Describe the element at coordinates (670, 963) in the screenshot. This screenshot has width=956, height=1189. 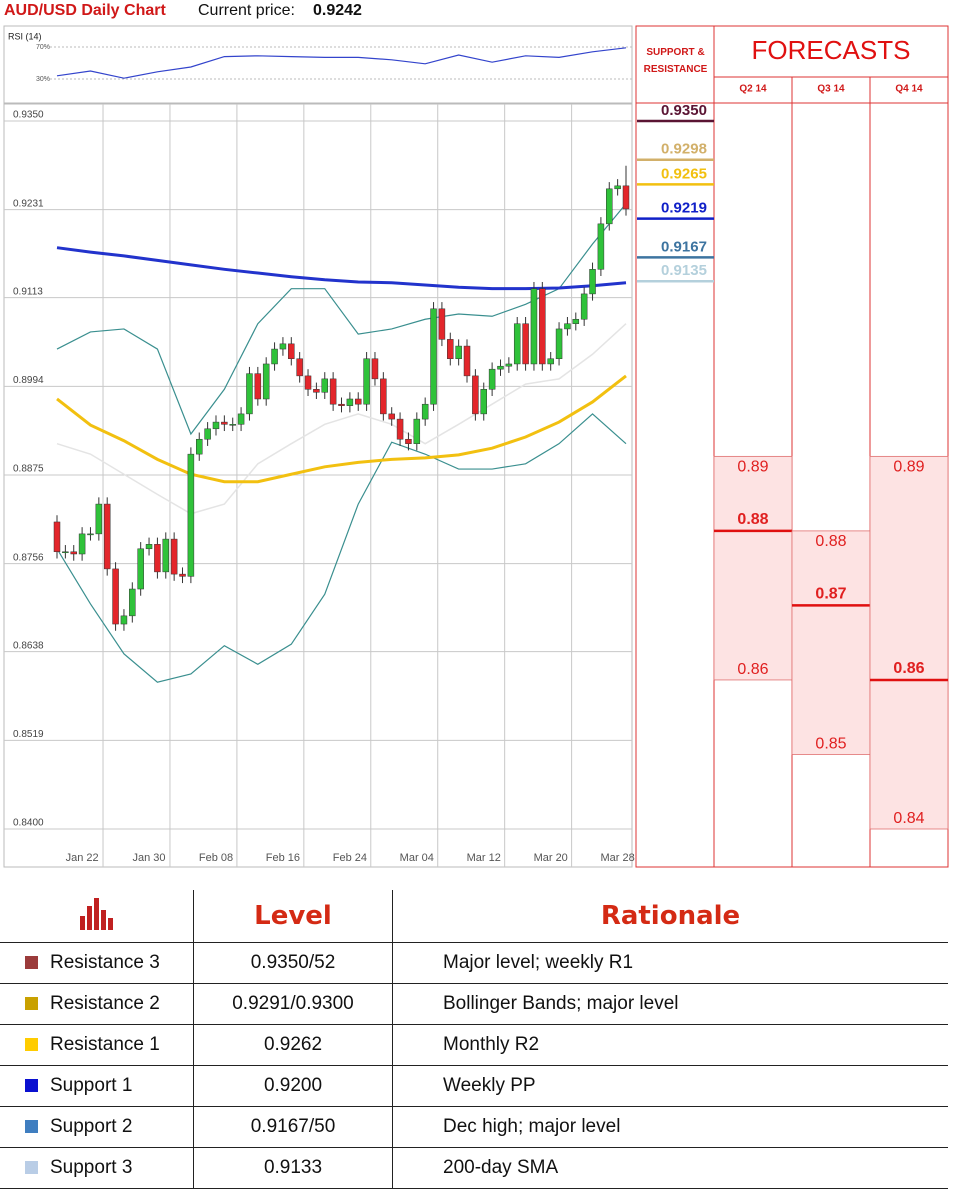
I see `table-cell: Major level; weekly R1` at that location.